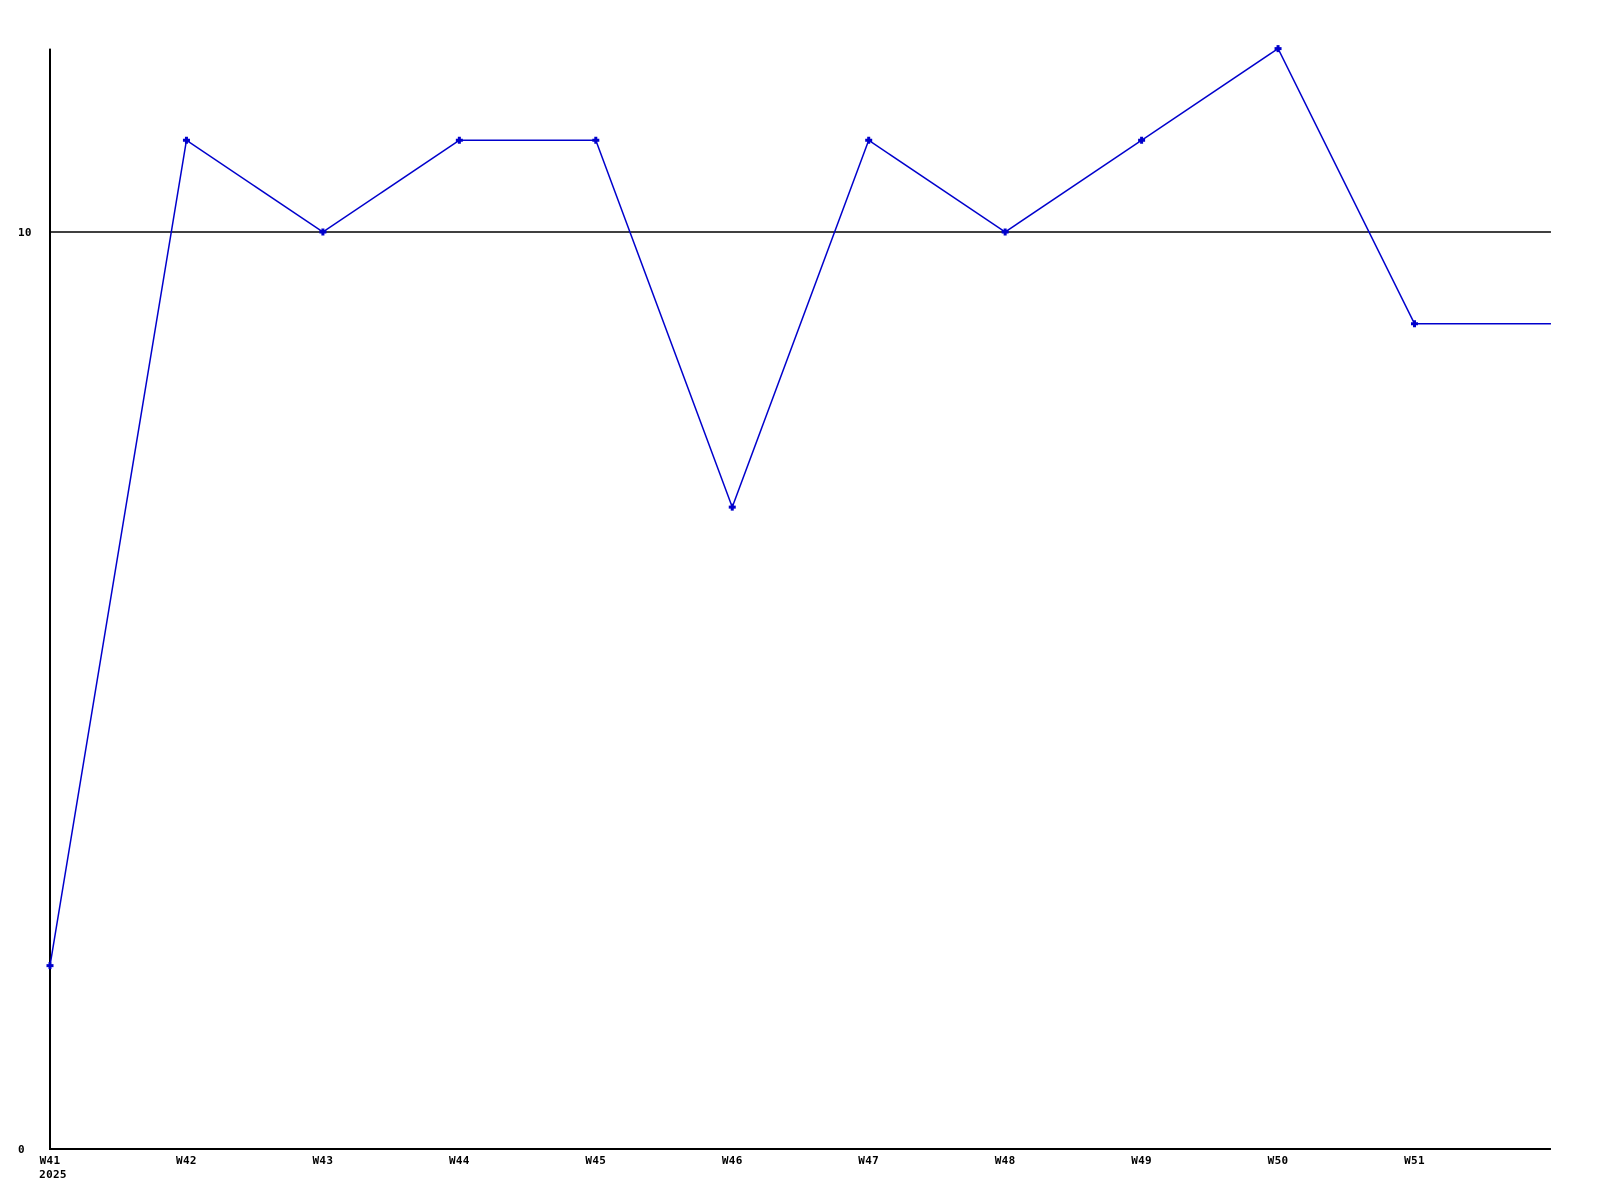 Image resolution: width=1600 pixels, height=1200 pixels. Describe the element at coordinates (1414, 1160) in the screenshot. I see `x-tick-label: W51` at that location.